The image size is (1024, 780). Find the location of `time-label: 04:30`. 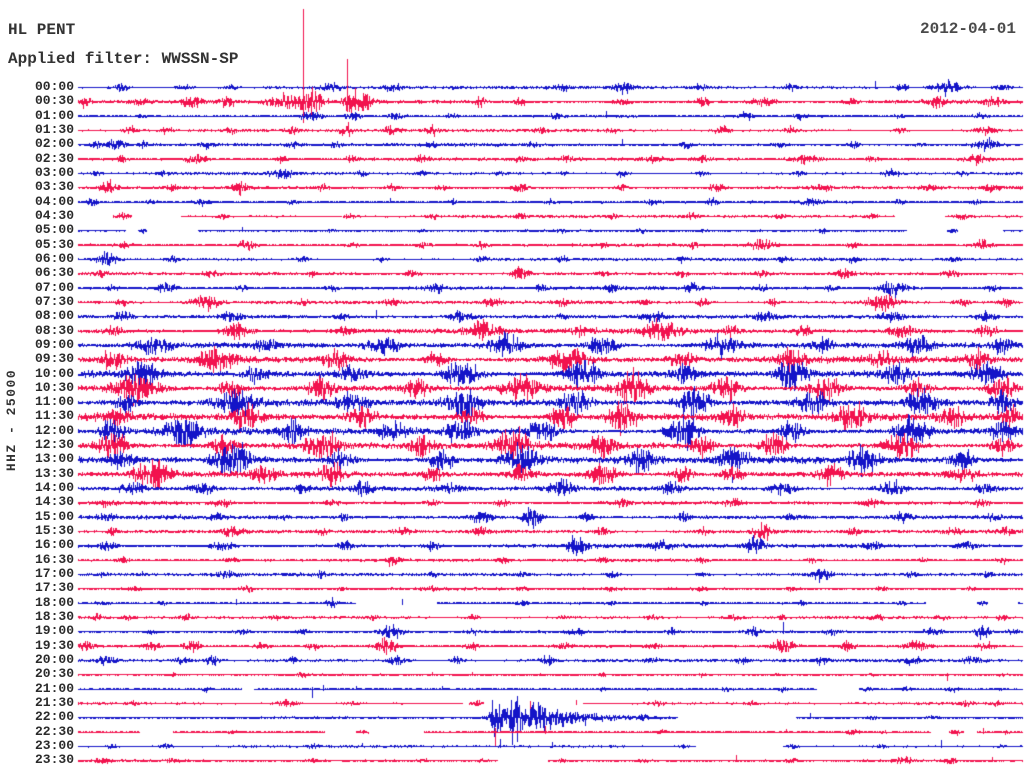

time-label: 04:30 is located at coordinates (54, 215).